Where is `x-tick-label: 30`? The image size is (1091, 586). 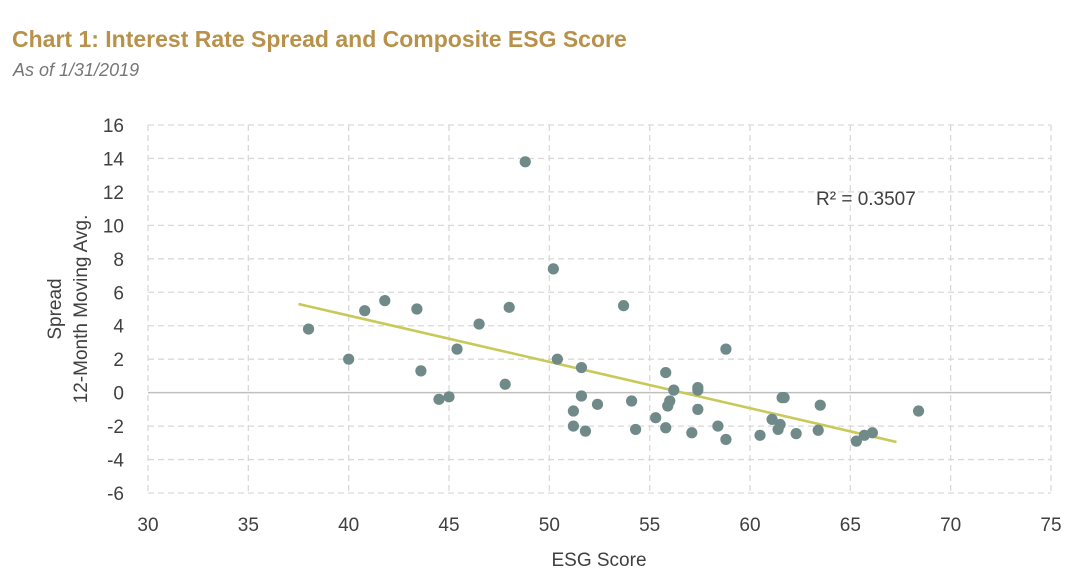
x-tick-label: 30 is located at coordinates (147, 525).